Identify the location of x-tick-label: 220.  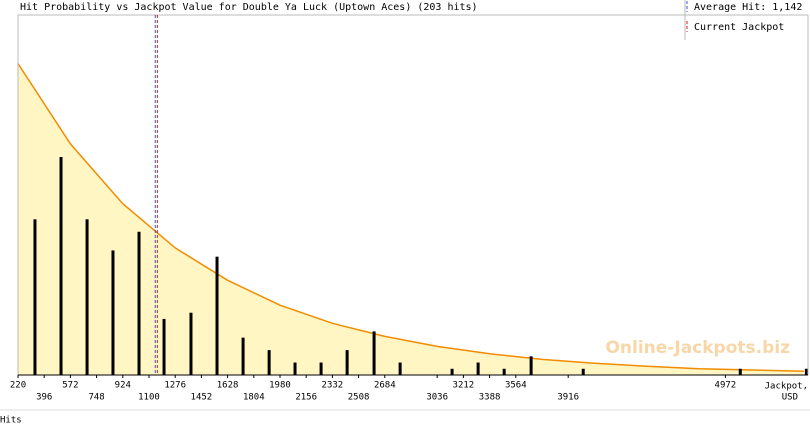
(18, 386).